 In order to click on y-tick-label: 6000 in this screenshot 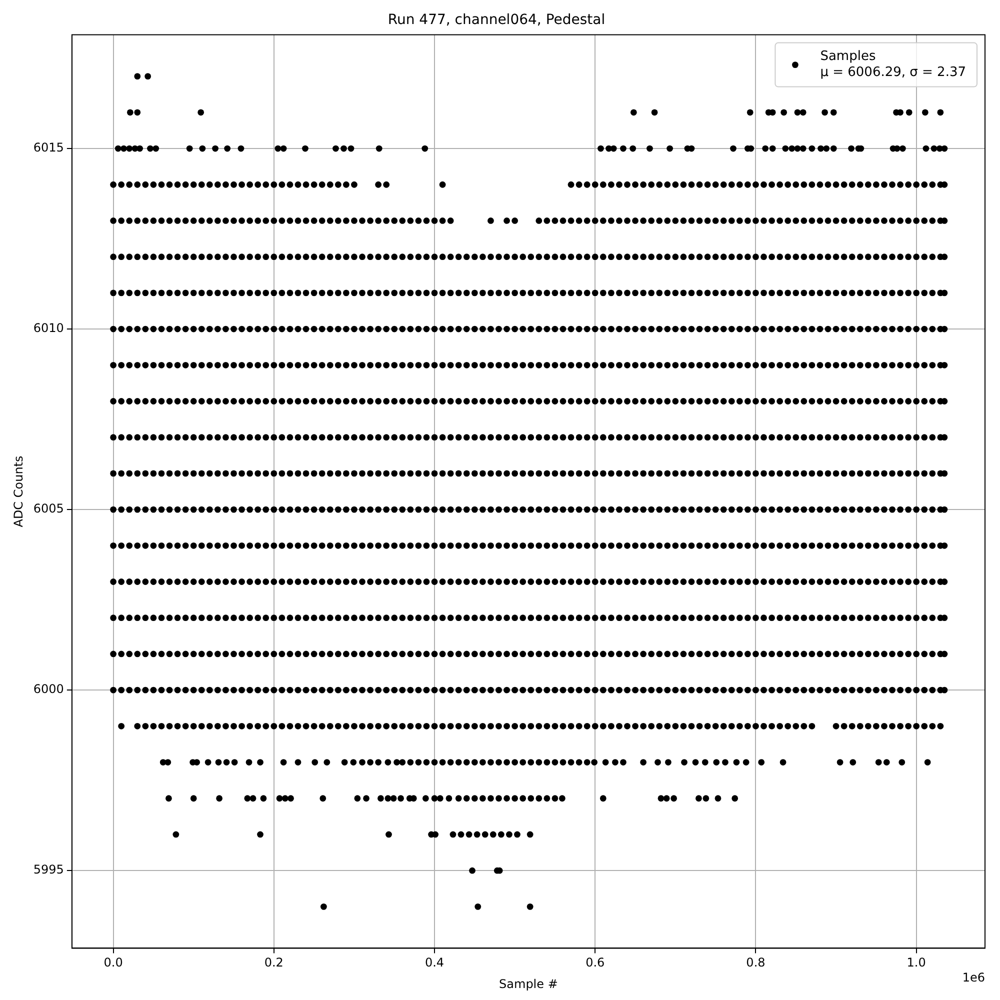, I will do `click(48, 689)`.